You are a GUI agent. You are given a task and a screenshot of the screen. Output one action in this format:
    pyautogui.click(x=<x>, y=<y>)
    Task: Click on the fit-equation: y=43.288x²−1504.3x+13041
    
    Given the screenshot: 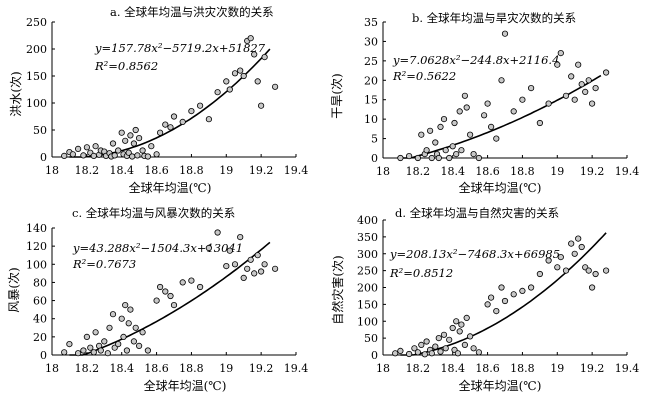 What is the action you would take?
    pyautogui.click(x=157, y=248)
    